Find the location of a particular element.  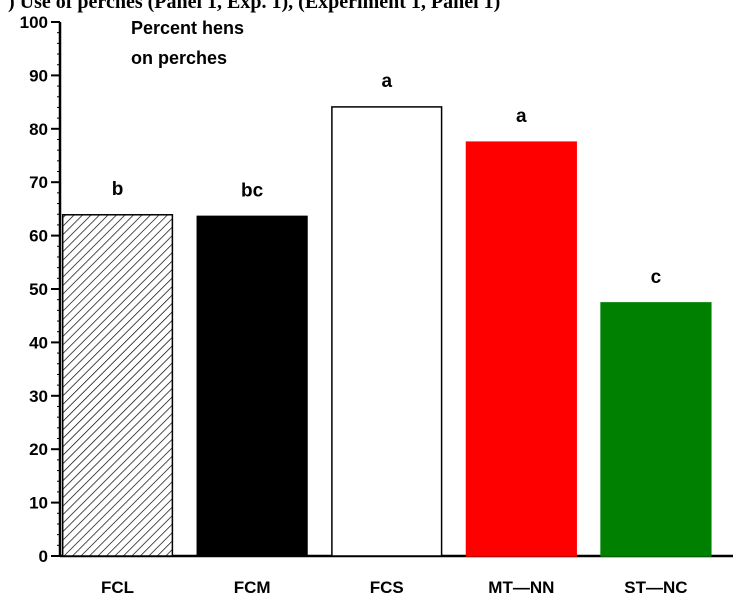

bar-fcs is located at coordinates (387, 331).